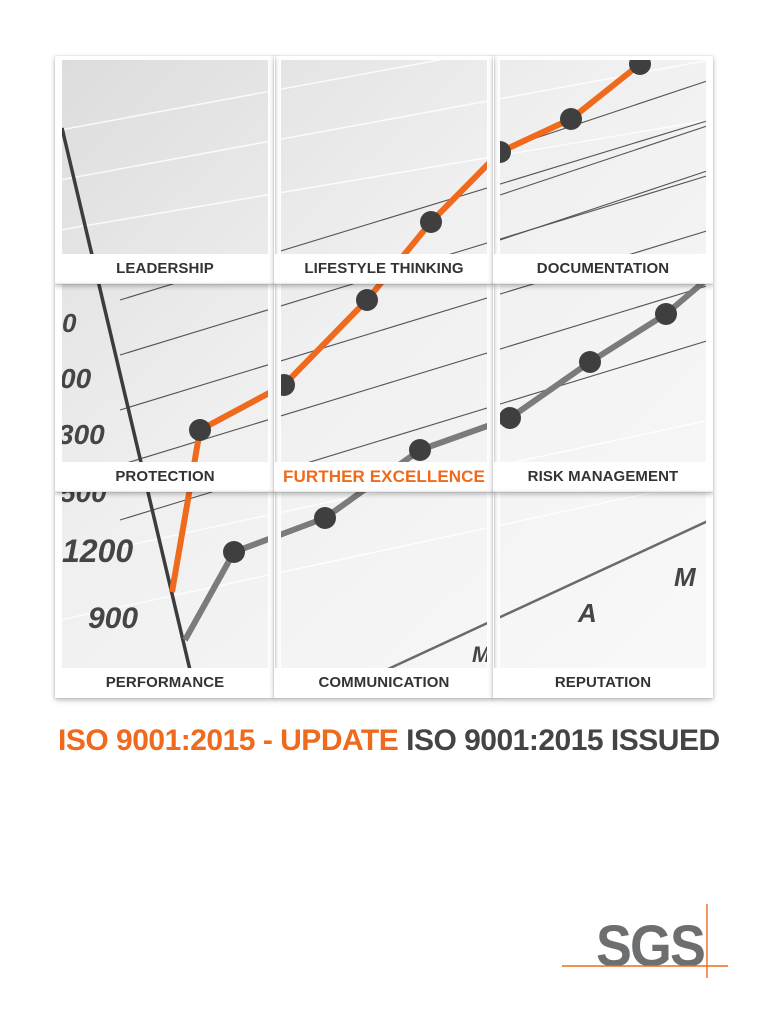  Describe the element at coordinates (113, 618) in the screenshot. I see `tick-label: 900` at that location.